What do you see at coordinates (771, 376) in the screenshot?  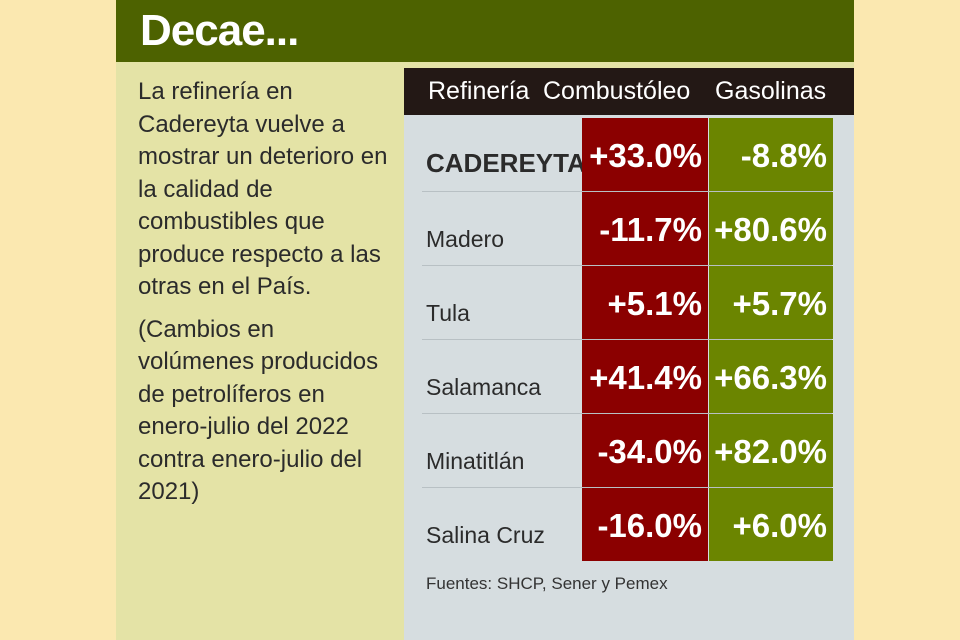 I see `gasolinas-value: +66.3%` at bounding box center [771, 376].